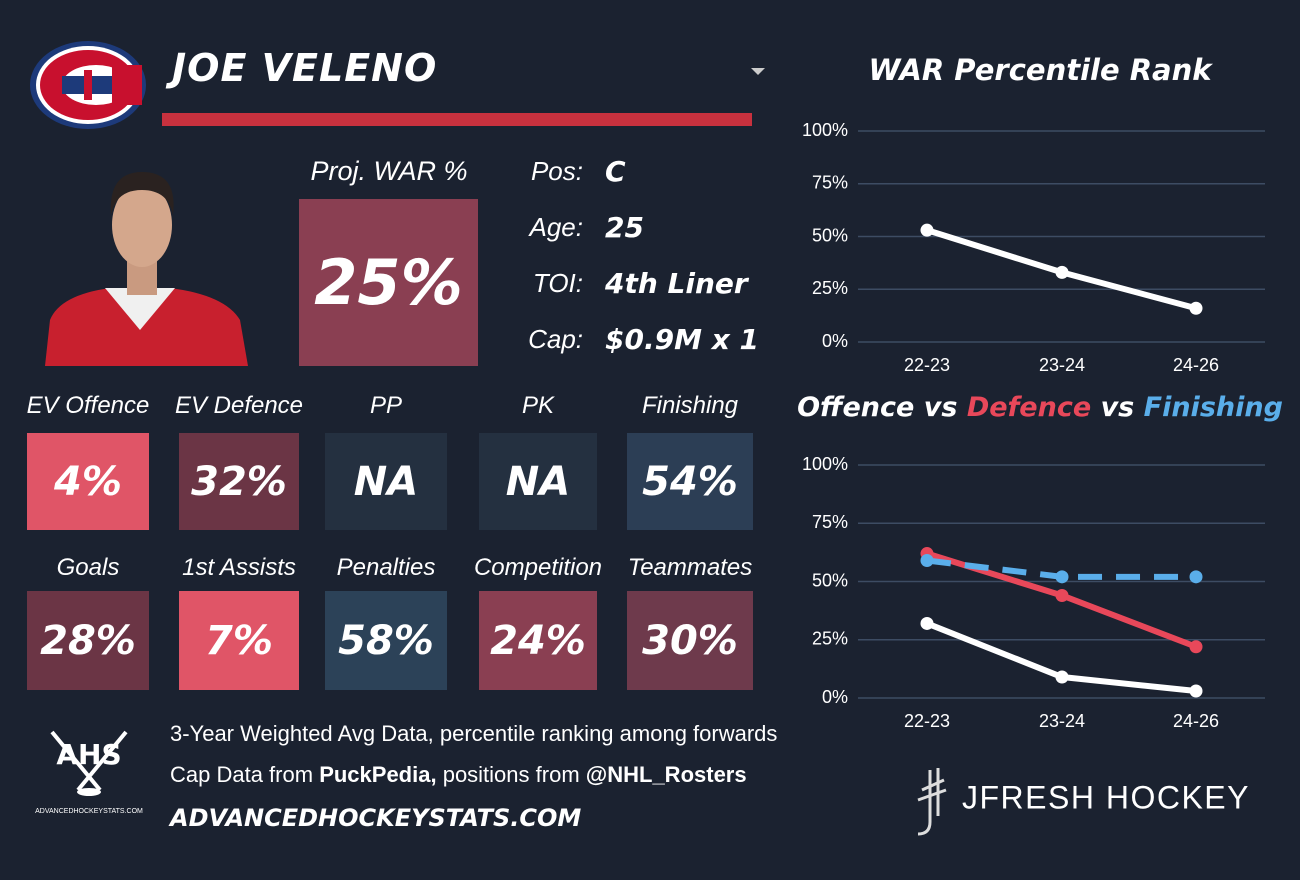 This screenshot has height=880, width=1300. I want to click on jfresh-logo: JFRESH HOCKEY, so click(1083, 802).